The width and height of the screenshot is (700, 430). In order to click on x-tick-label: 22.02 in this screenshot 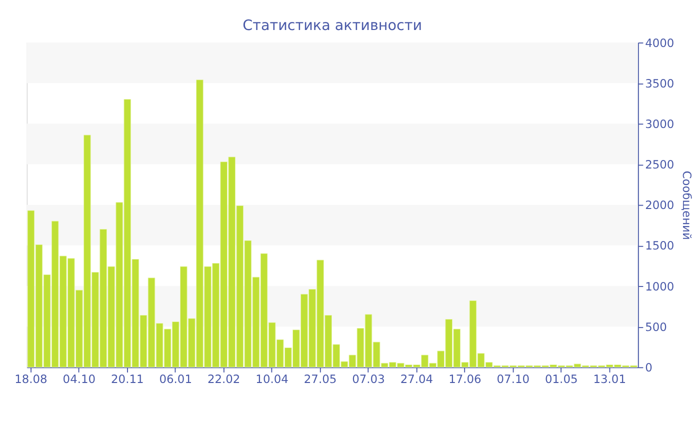, I will do `click(223, 379)`.